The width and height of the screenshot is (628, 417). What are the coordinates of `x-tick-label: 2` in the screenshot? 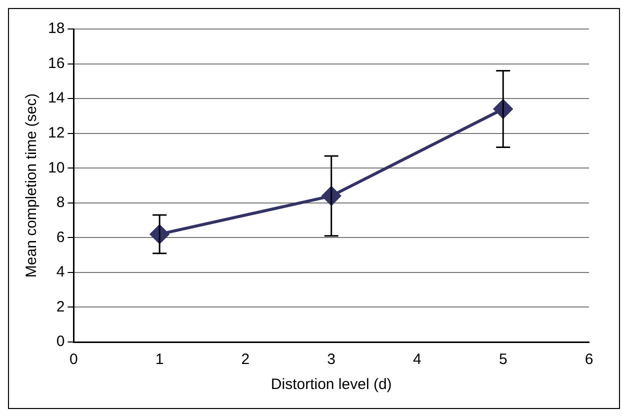 It's located at (245, 359).